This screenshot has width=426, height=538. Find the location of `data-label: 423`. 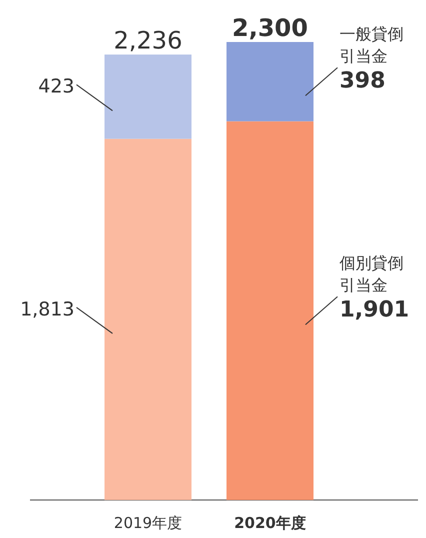

data-label: 423 is located at coordinates (56, 87).